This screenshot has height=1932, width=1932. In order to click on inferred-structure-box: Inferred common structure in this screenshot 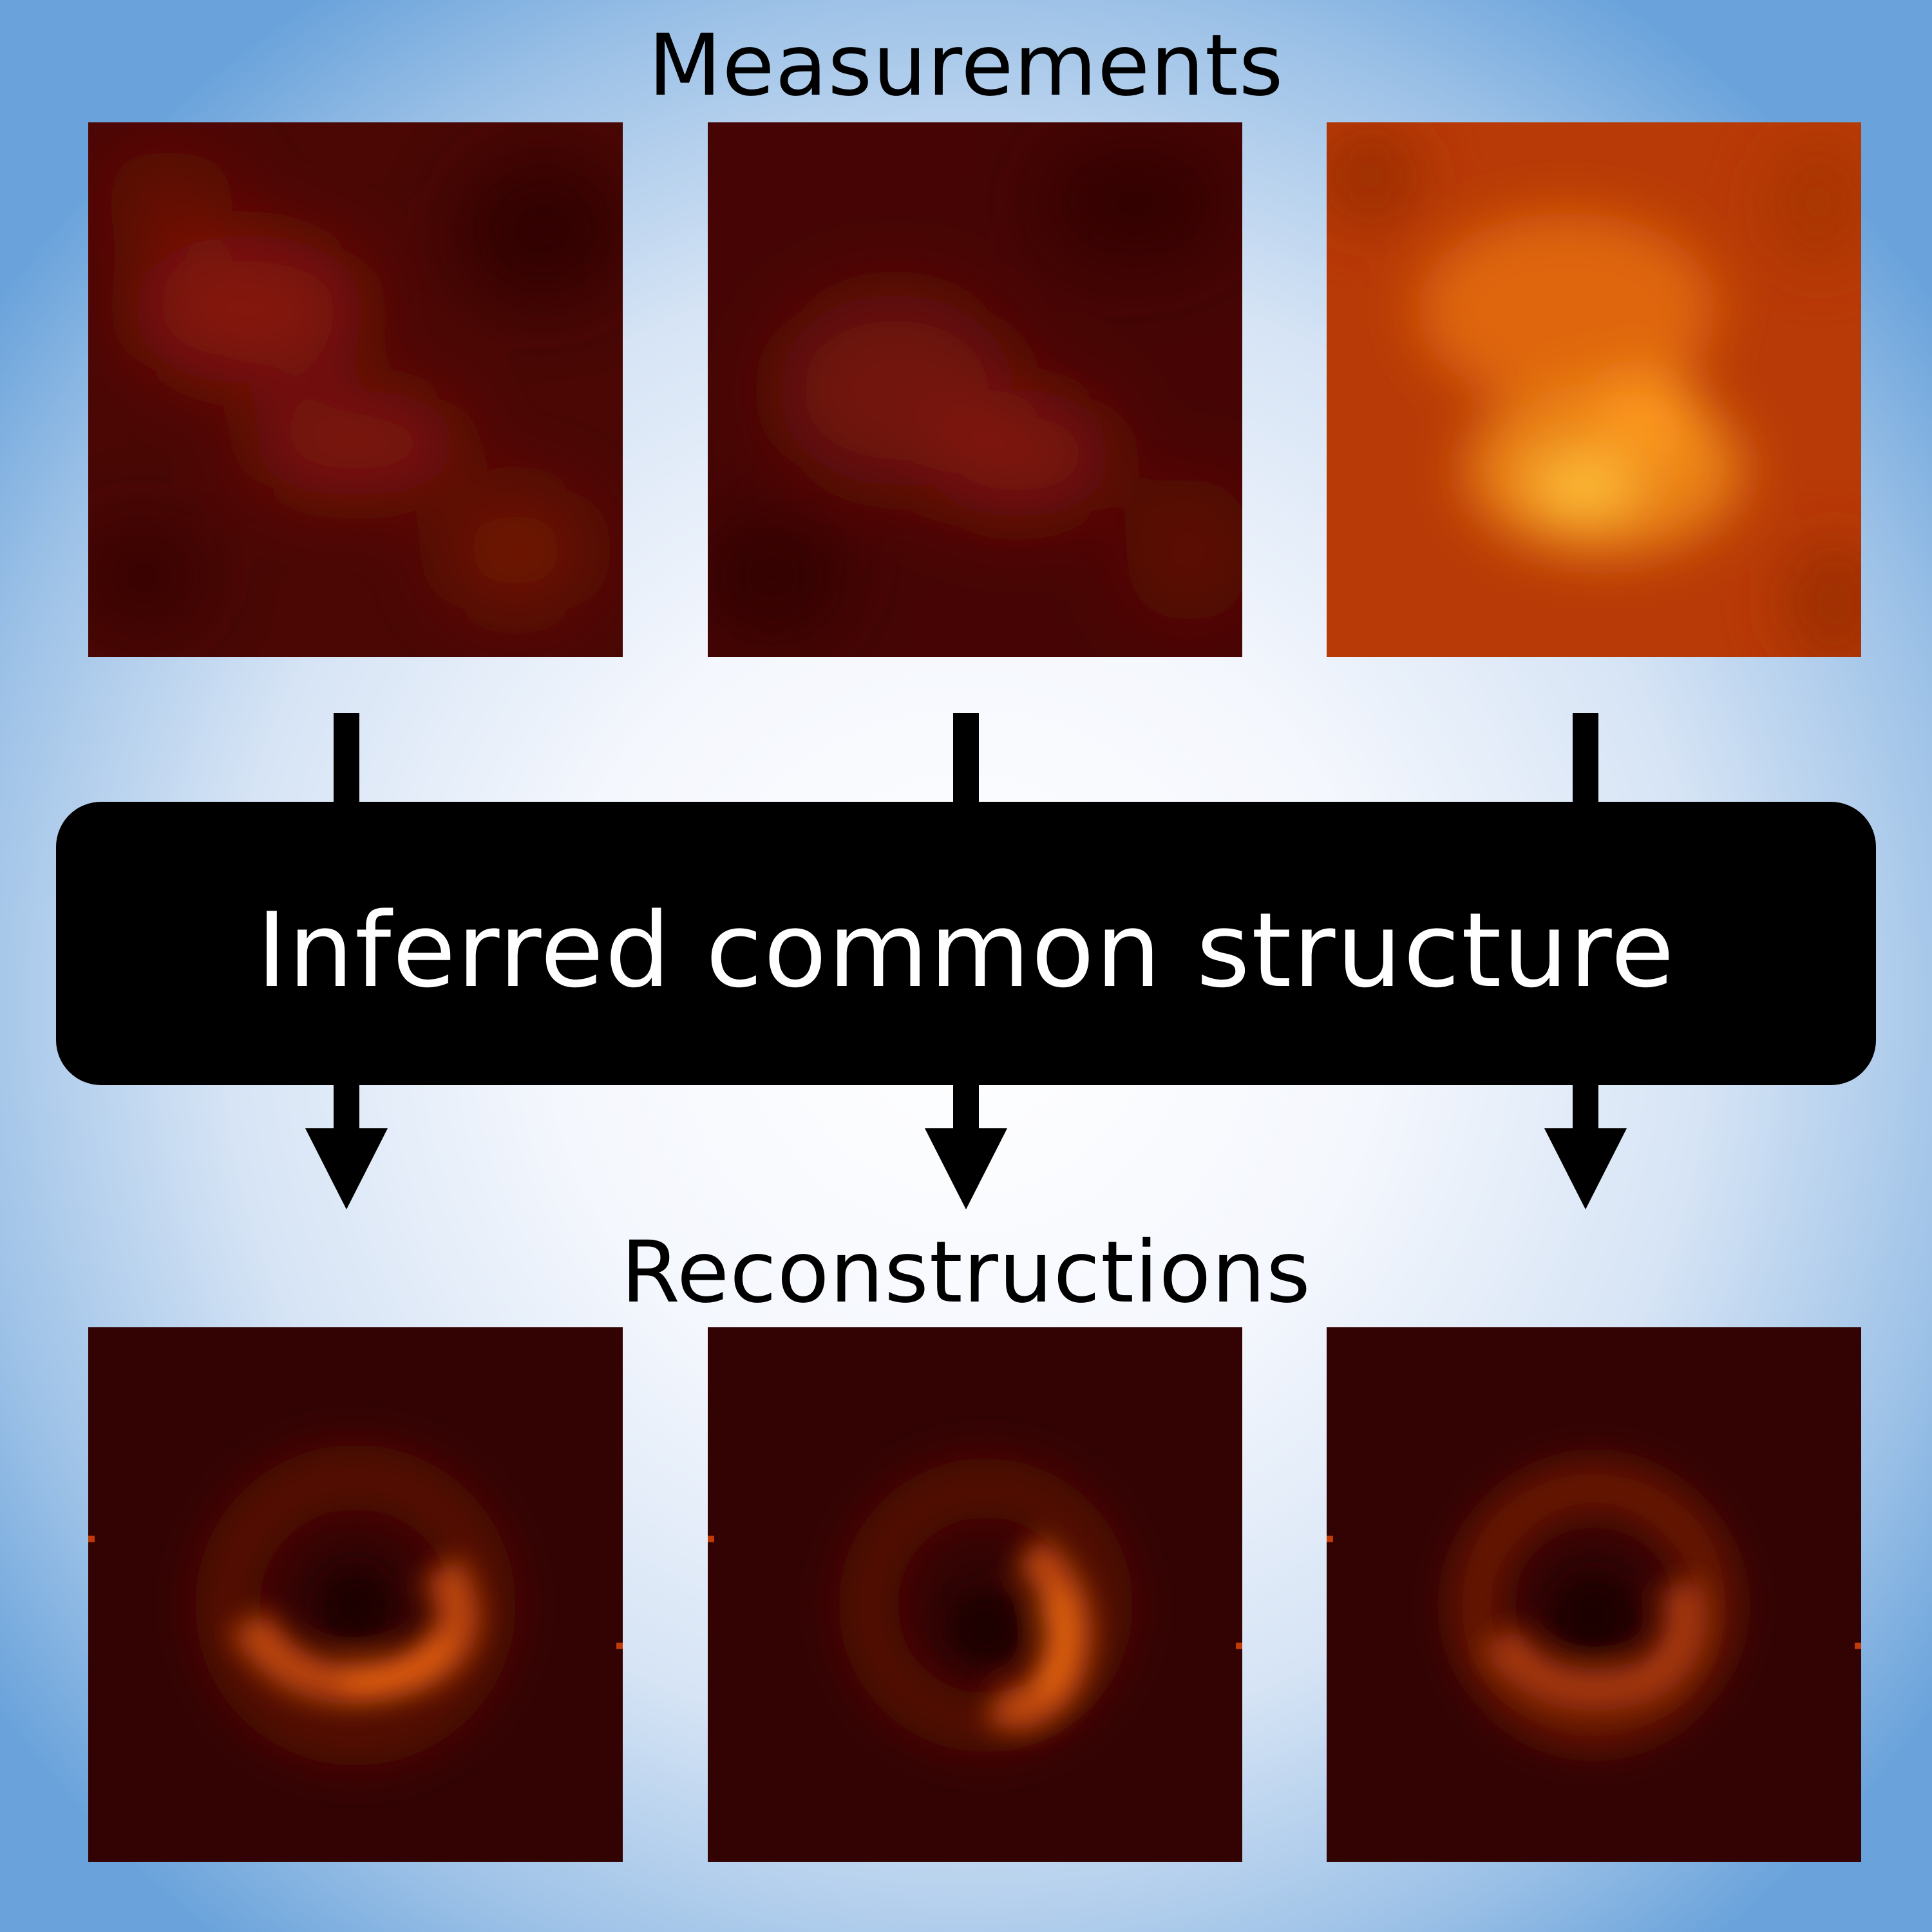, I will do `click(966, 943)`.